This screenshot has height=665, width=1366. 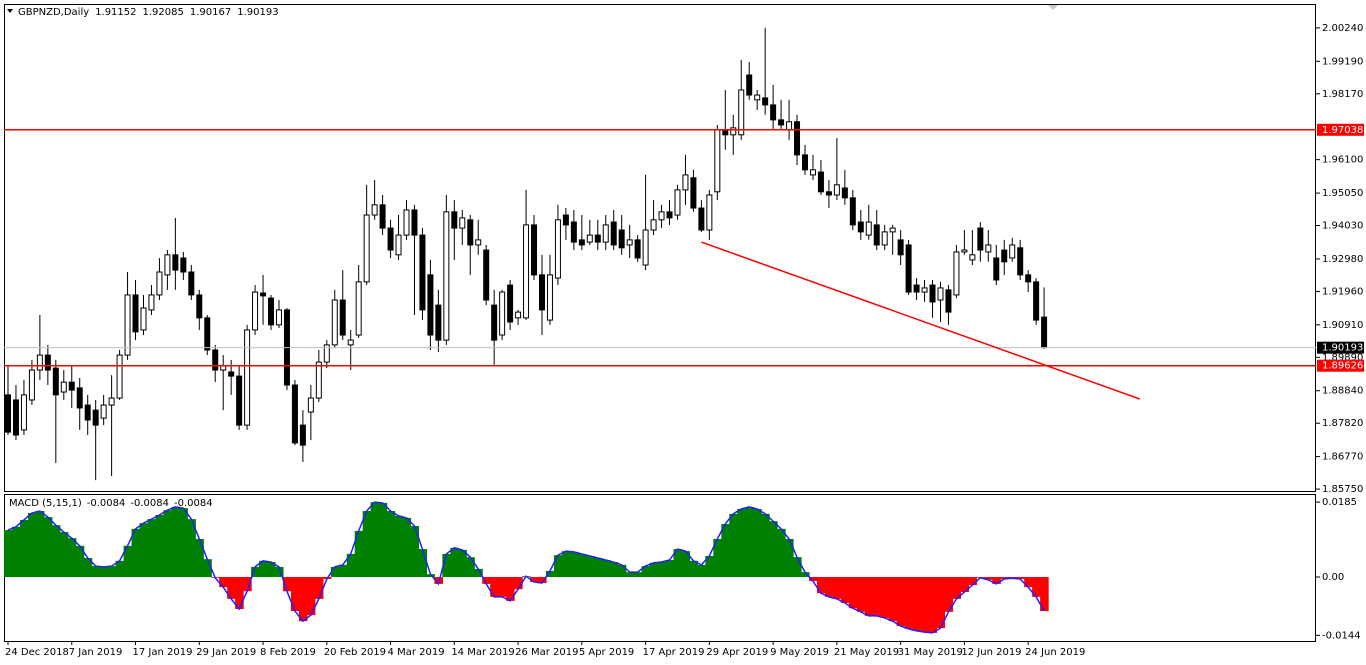 What do you see at coordinates (1342, 391) in the screenshot?
I see `y-tick-label: 1.88840` at bounding box center [1342, 391].